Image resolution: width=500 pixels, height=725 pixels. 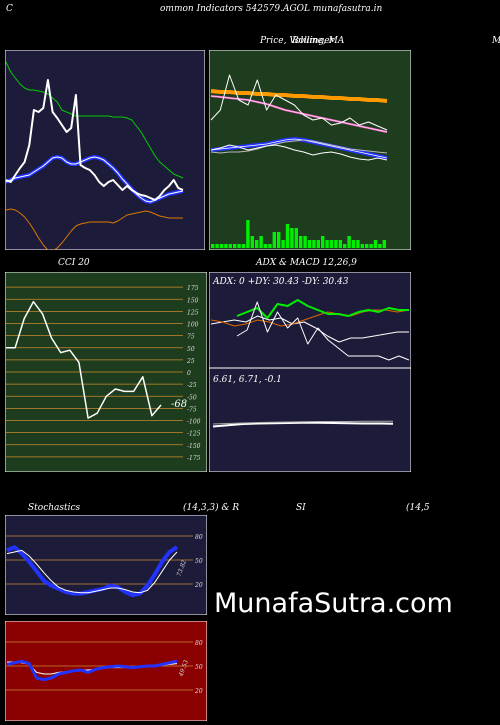 I want to click on header-left-letter: C, so click(x=9, y=9).